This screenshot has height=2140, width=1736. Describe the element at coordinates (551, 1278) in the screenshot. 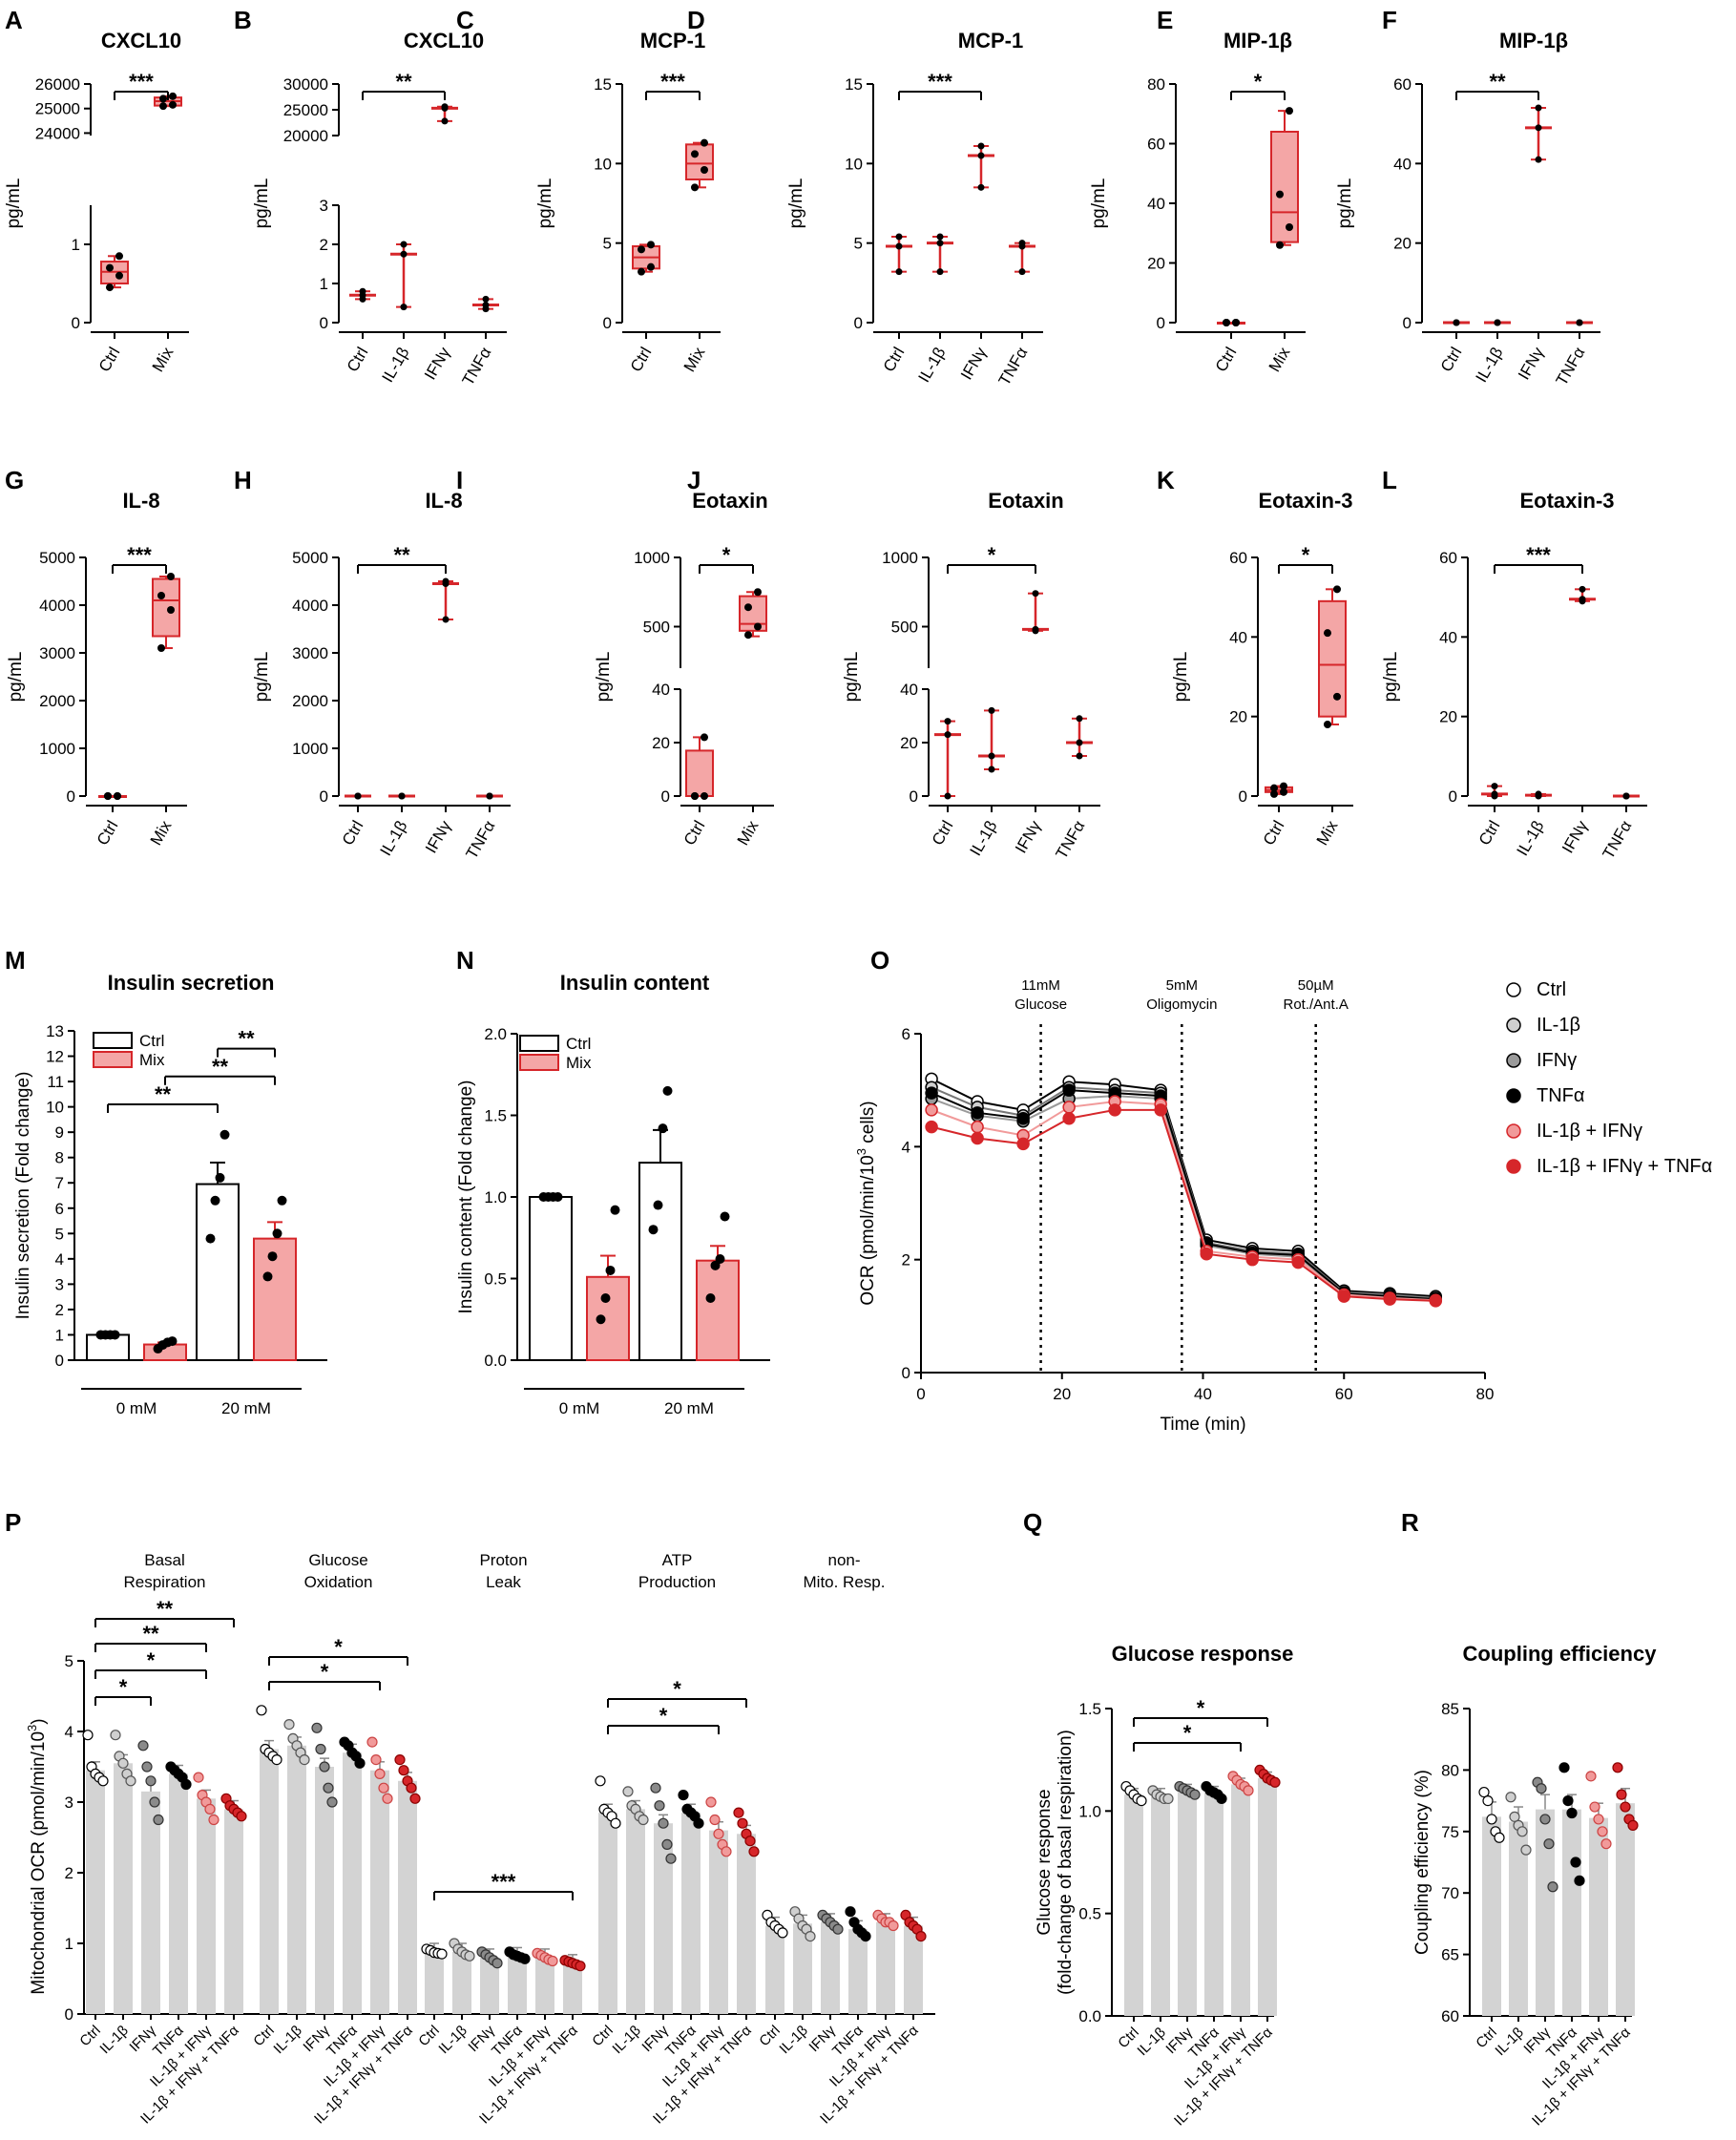

I see `bar-0mM-Ctrl` at that location.